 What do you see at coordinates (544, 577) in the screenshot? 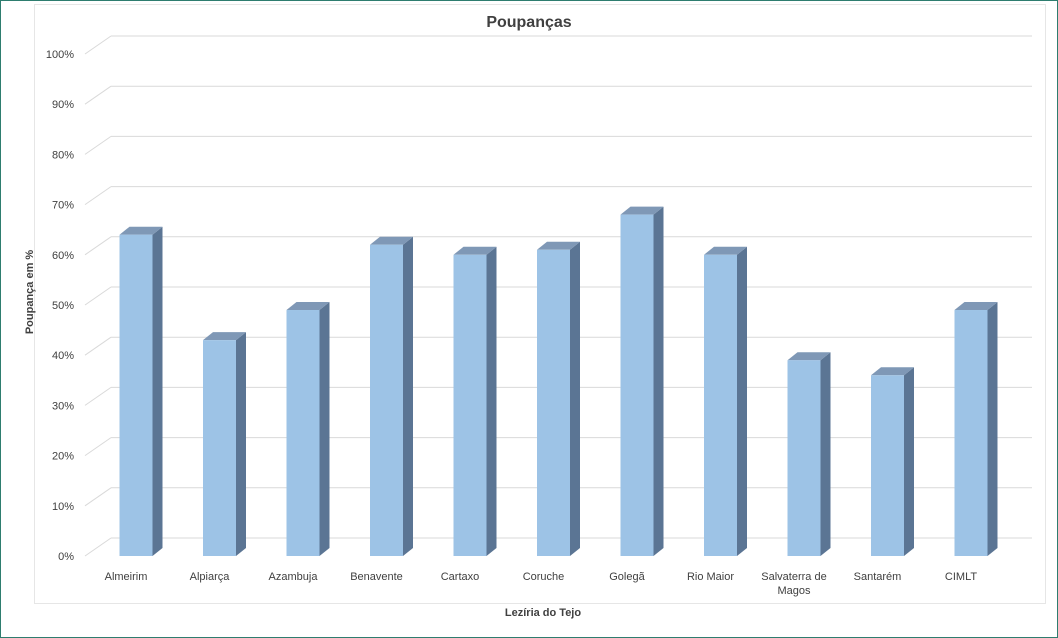
I see `x-tick-label: Coruche` at bounding box center [544, 577].